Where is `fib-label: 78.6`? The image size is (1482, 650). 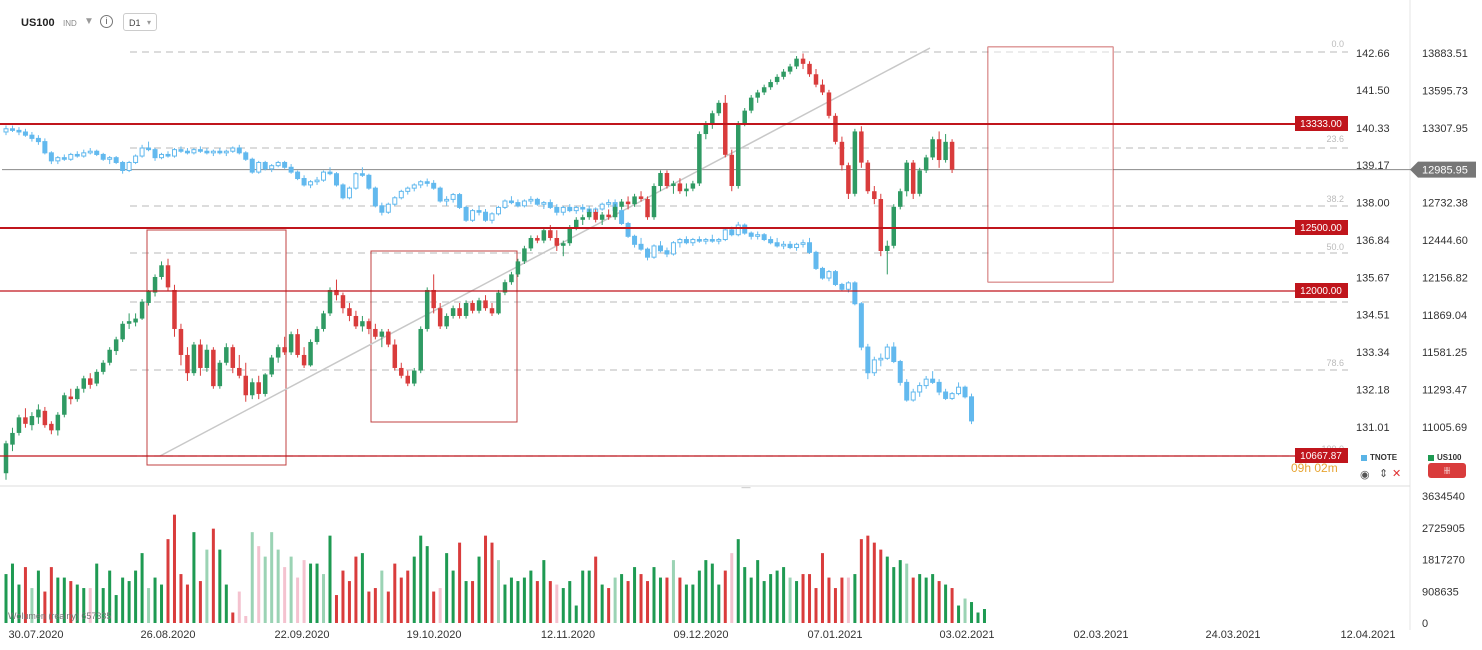
fib-label: 78.6 is located at coordinates (1335, 363).